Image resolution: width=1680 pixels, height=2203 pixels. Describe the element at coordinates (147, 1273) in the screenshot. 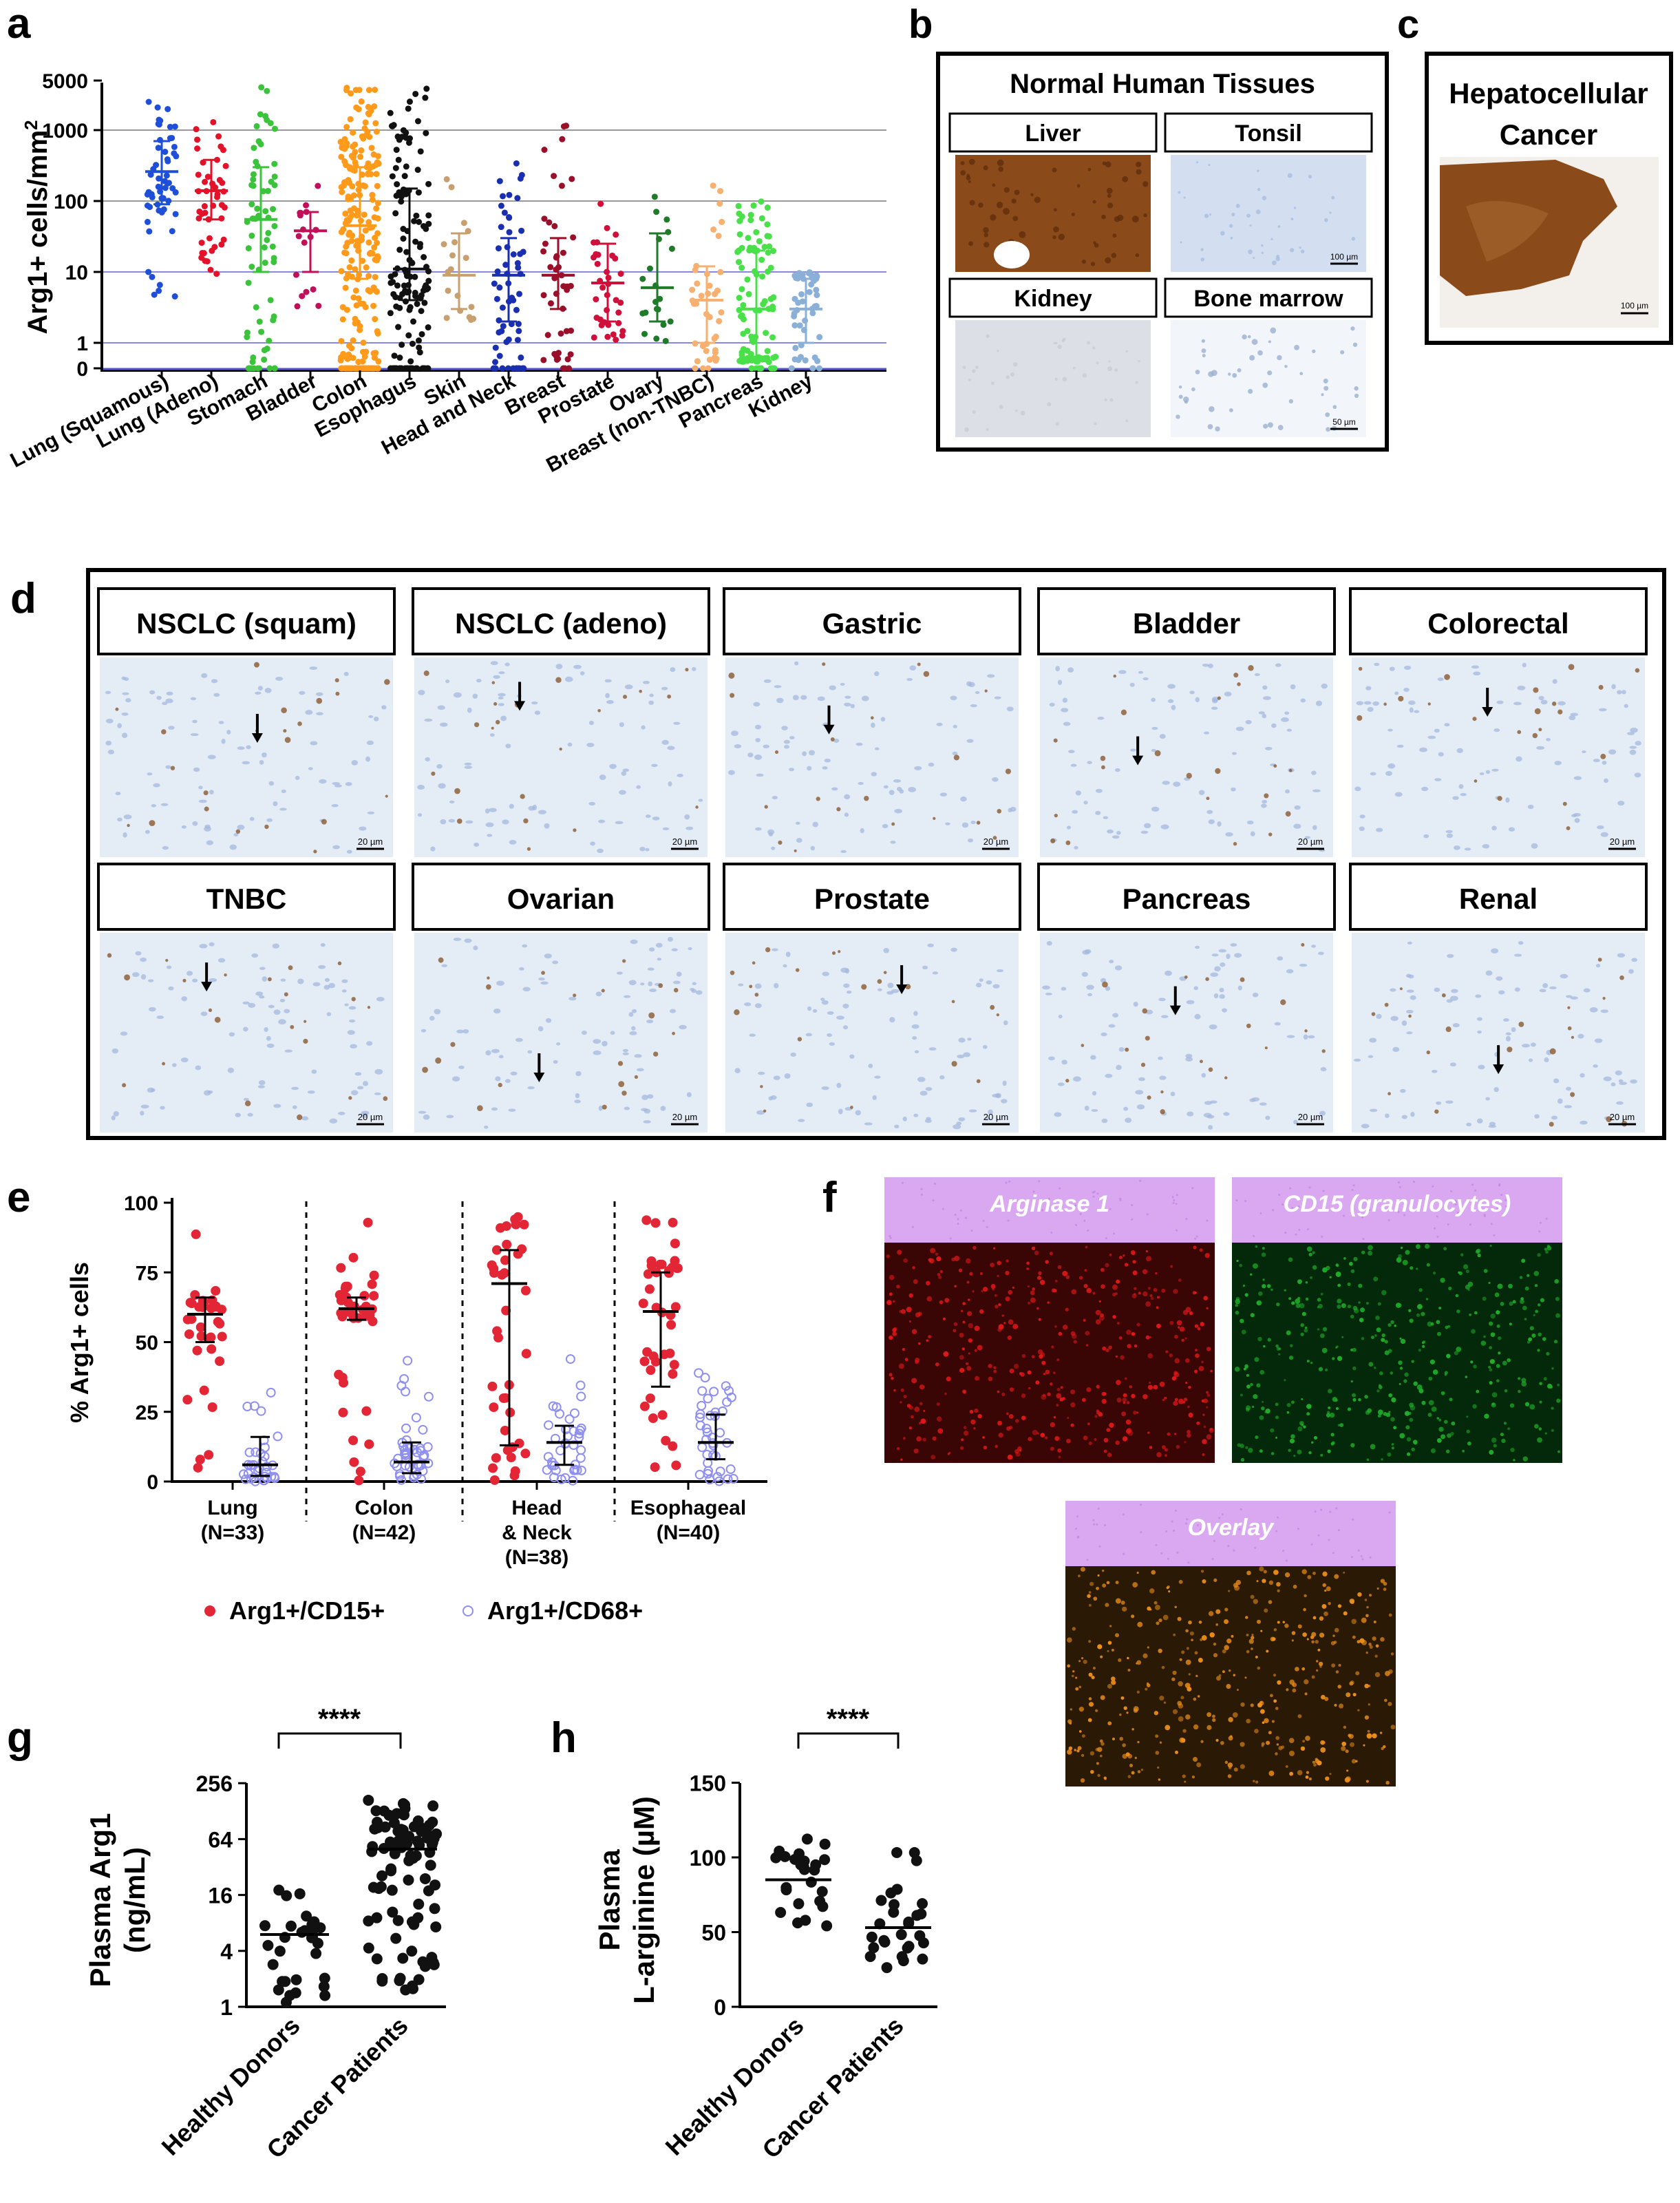

I see `panel-e-ytick-label: 75` at that location.